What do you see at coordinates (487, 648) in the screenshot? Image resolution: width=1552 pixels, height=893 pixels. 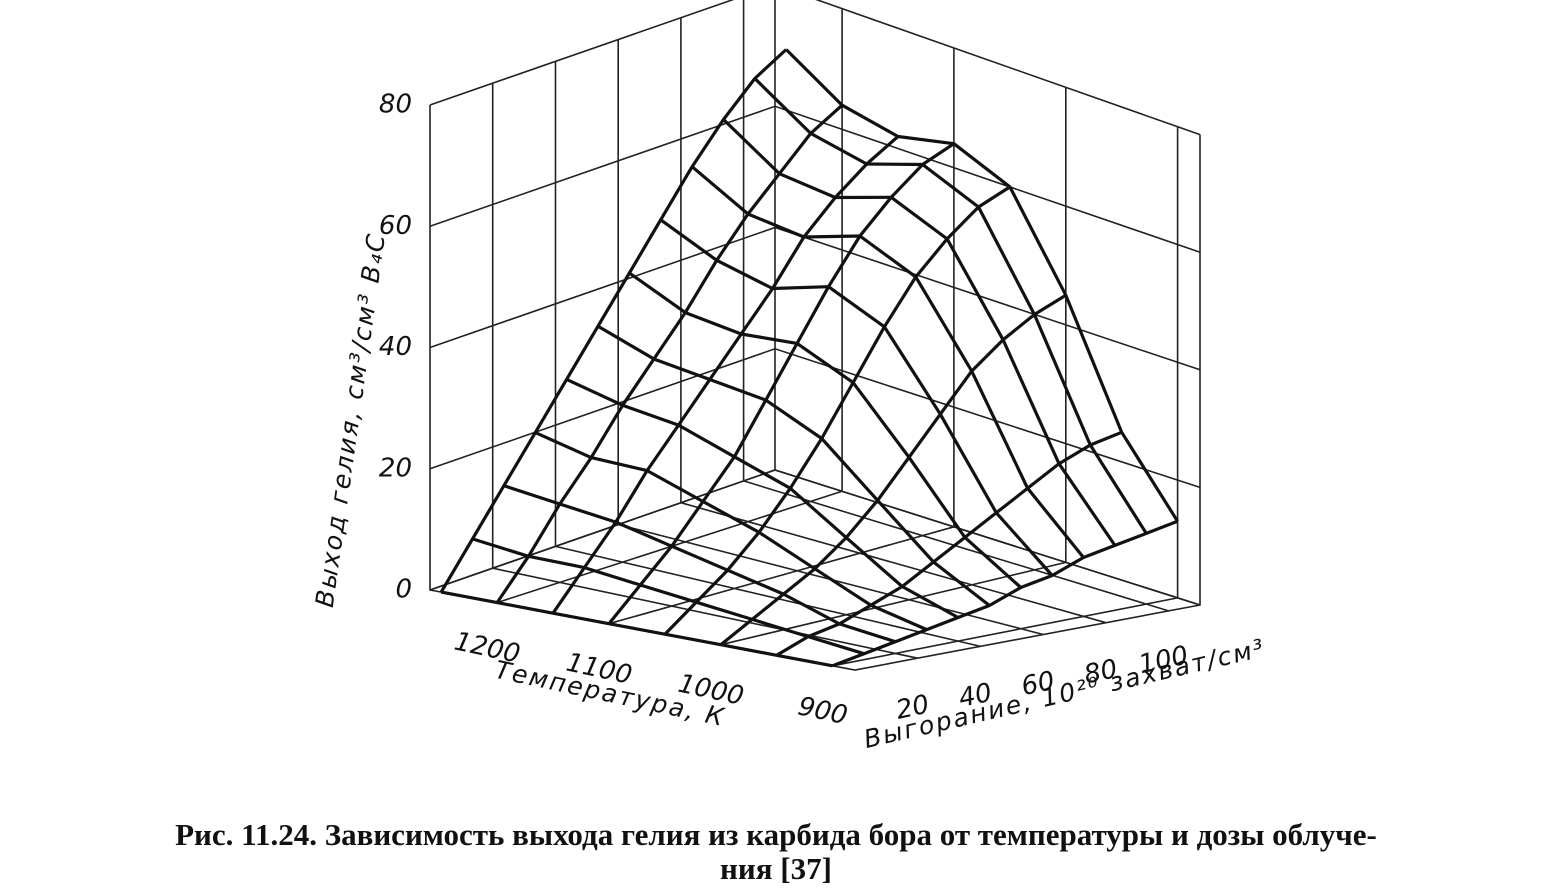 I see `x-tick-label: 1200` at bounding box center [487, 648].